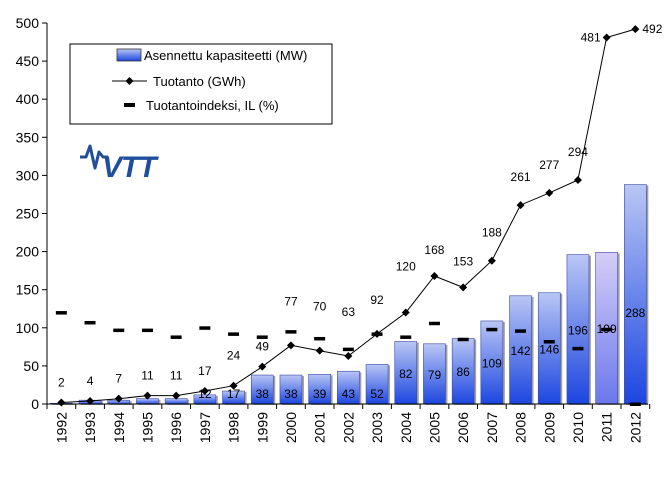 This screenshot has height=491, width=667. What do you see at coordinates (406, 427) in the screenshot?
I see `x-tick-label: 2004` at bounding box center [406, 427].